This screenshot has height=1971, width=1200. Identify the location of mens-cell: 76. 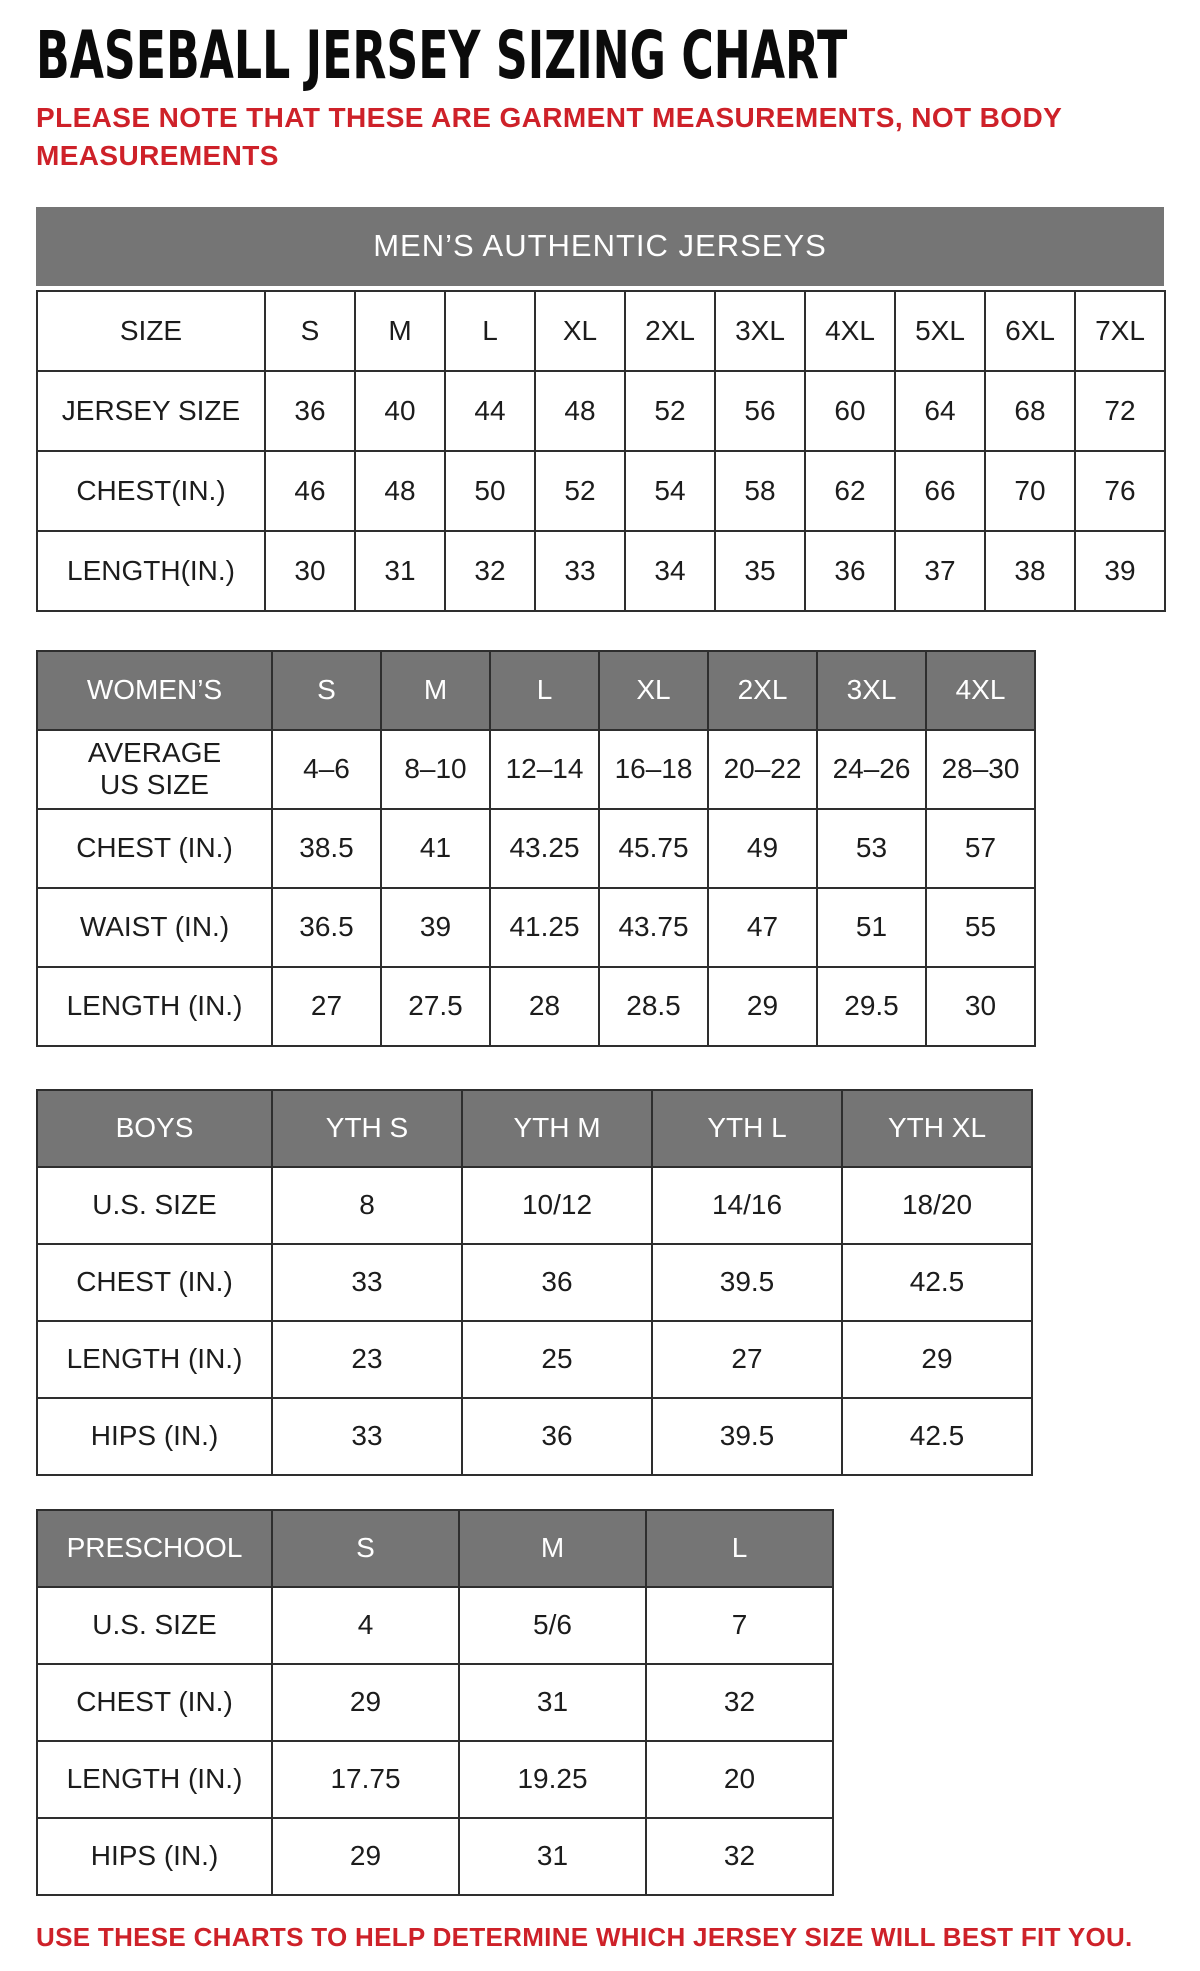
(1120, 490).